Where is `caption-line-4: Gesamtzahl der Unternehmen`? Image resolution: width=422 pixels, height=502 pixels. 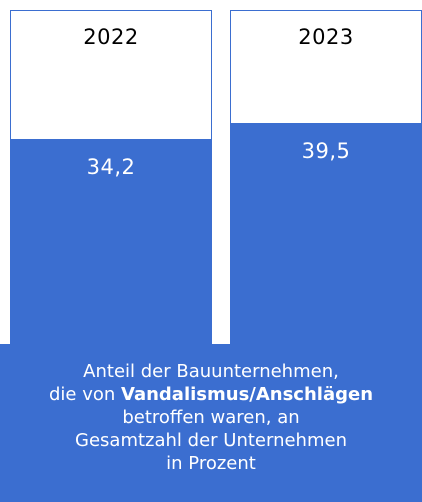 caption-line-4: Gesamtzahl der Unternehmen is located at coordinates (211, 440).